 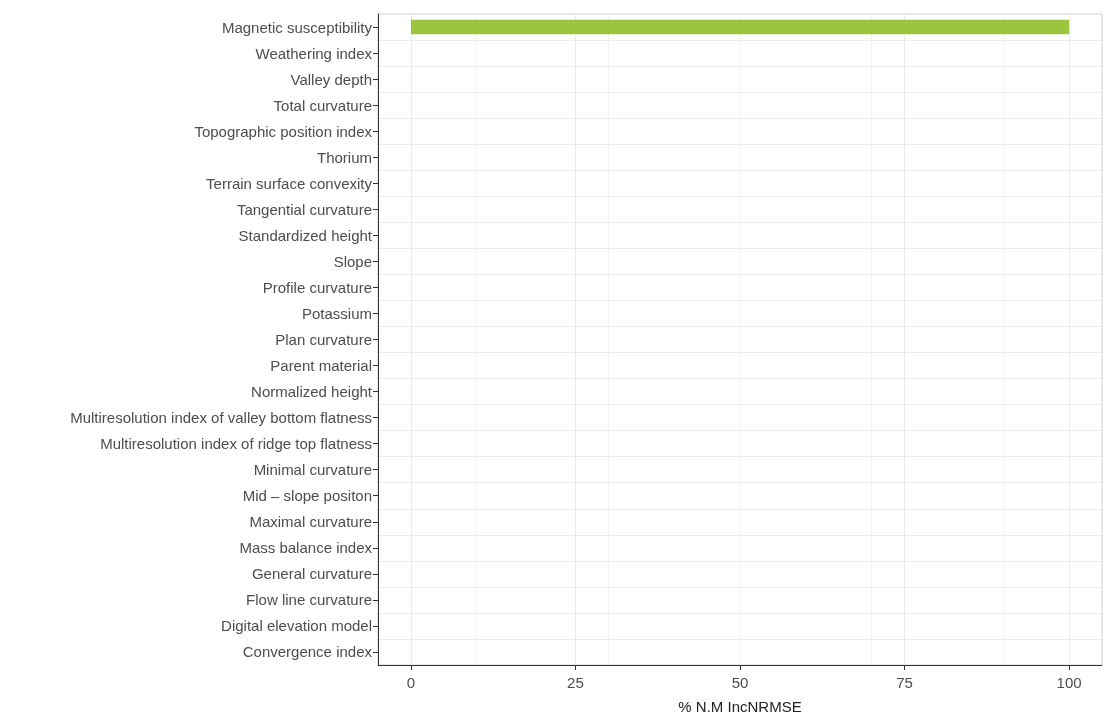 What do you see at coordinates (311, 574) in the screenshot?
I see `y-tick-label: General curvature` at bounding box center [311, 574].